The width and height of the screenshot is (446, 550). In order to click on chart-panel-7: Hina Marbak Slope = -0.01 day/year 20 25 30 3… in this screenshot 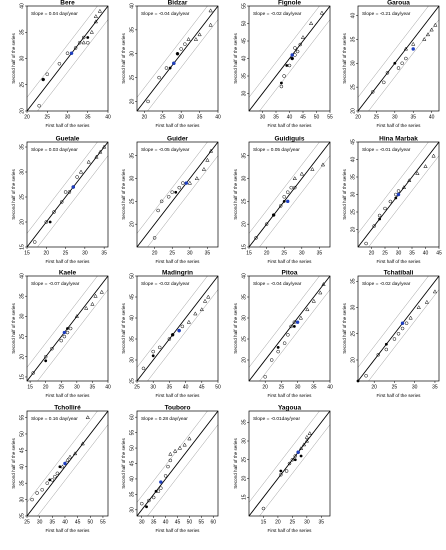, I will do `click(392, 200)`.